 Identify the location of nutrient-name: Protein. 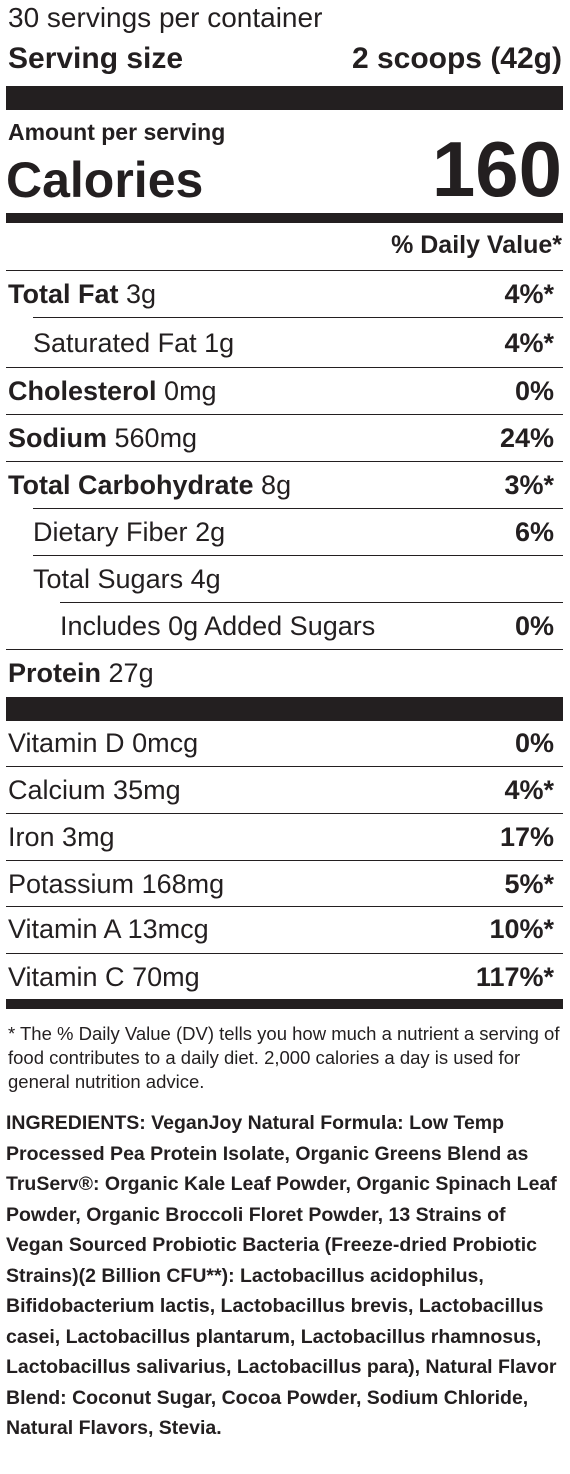
(55, 673).